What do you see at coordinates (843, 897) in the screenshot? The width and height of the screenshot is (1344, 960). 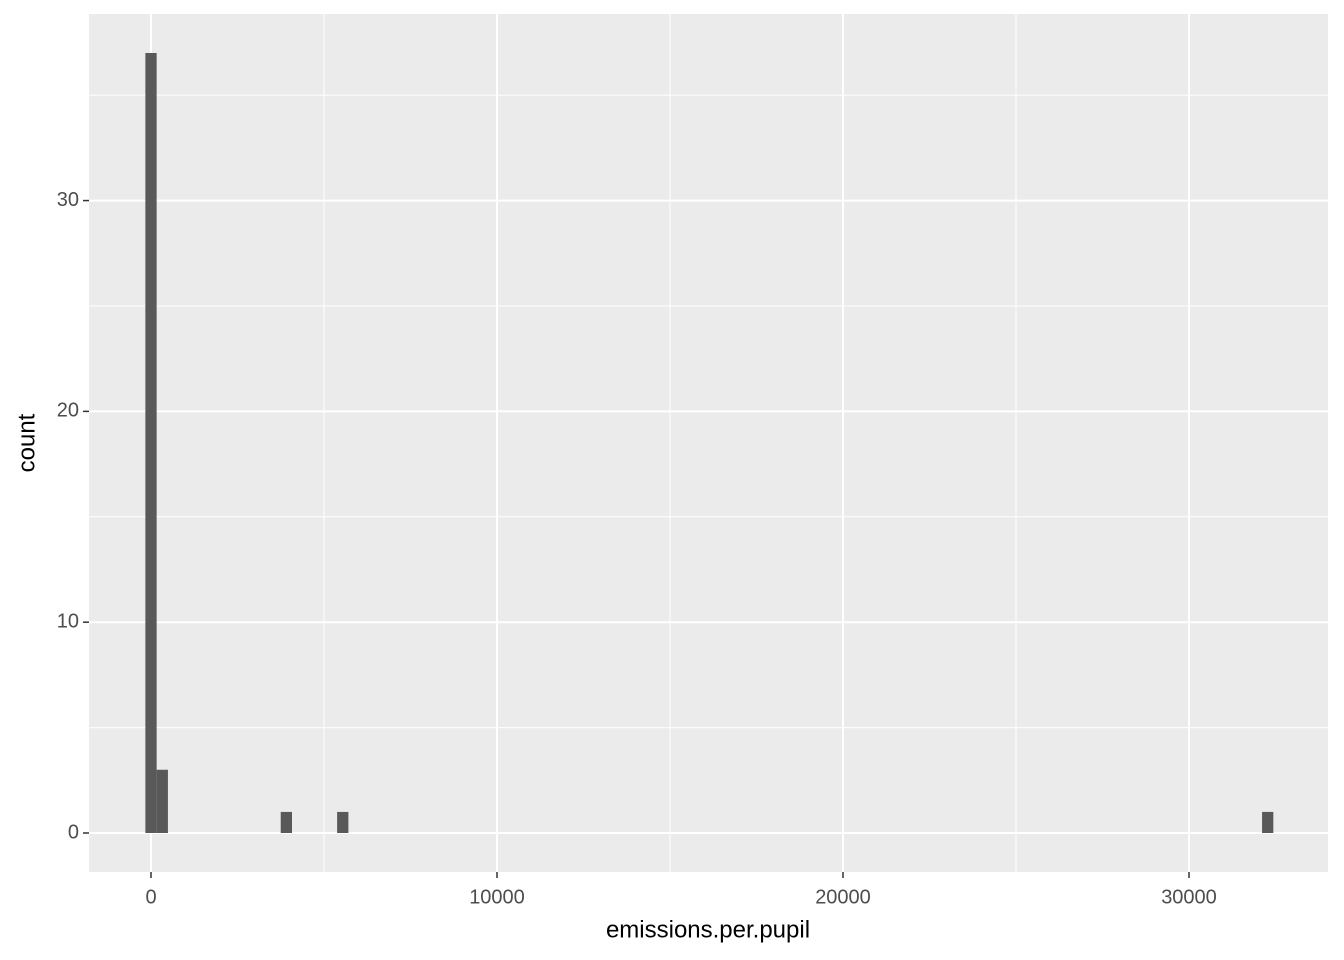 I see `x-tick-label: 20000` at bounding box center [843, 897].